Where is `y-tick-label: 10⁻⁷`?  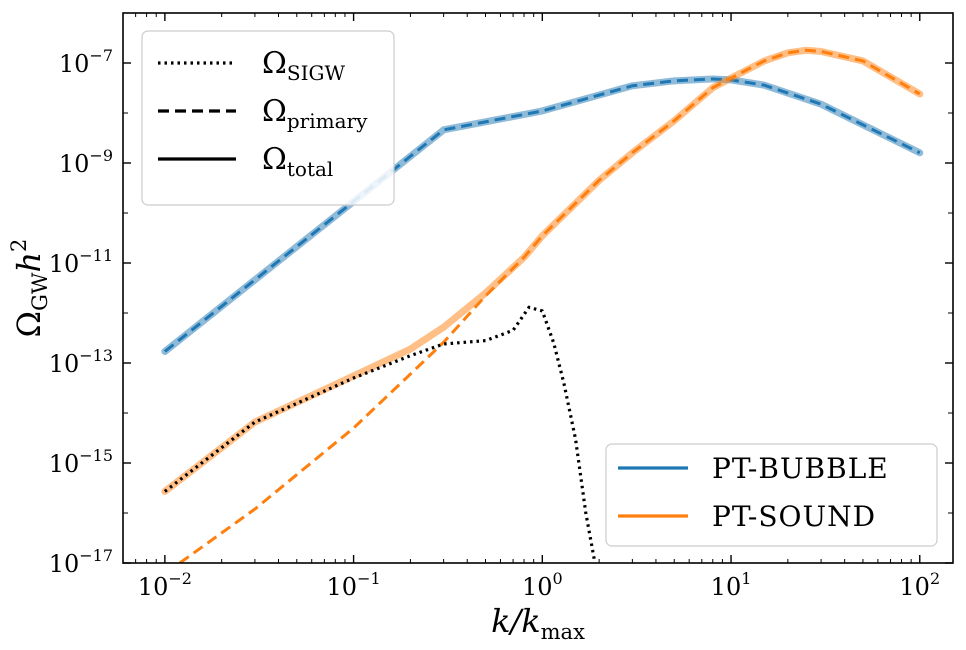 y-tick-label: 10⁻⁷ is located at coordinates (86, 62).